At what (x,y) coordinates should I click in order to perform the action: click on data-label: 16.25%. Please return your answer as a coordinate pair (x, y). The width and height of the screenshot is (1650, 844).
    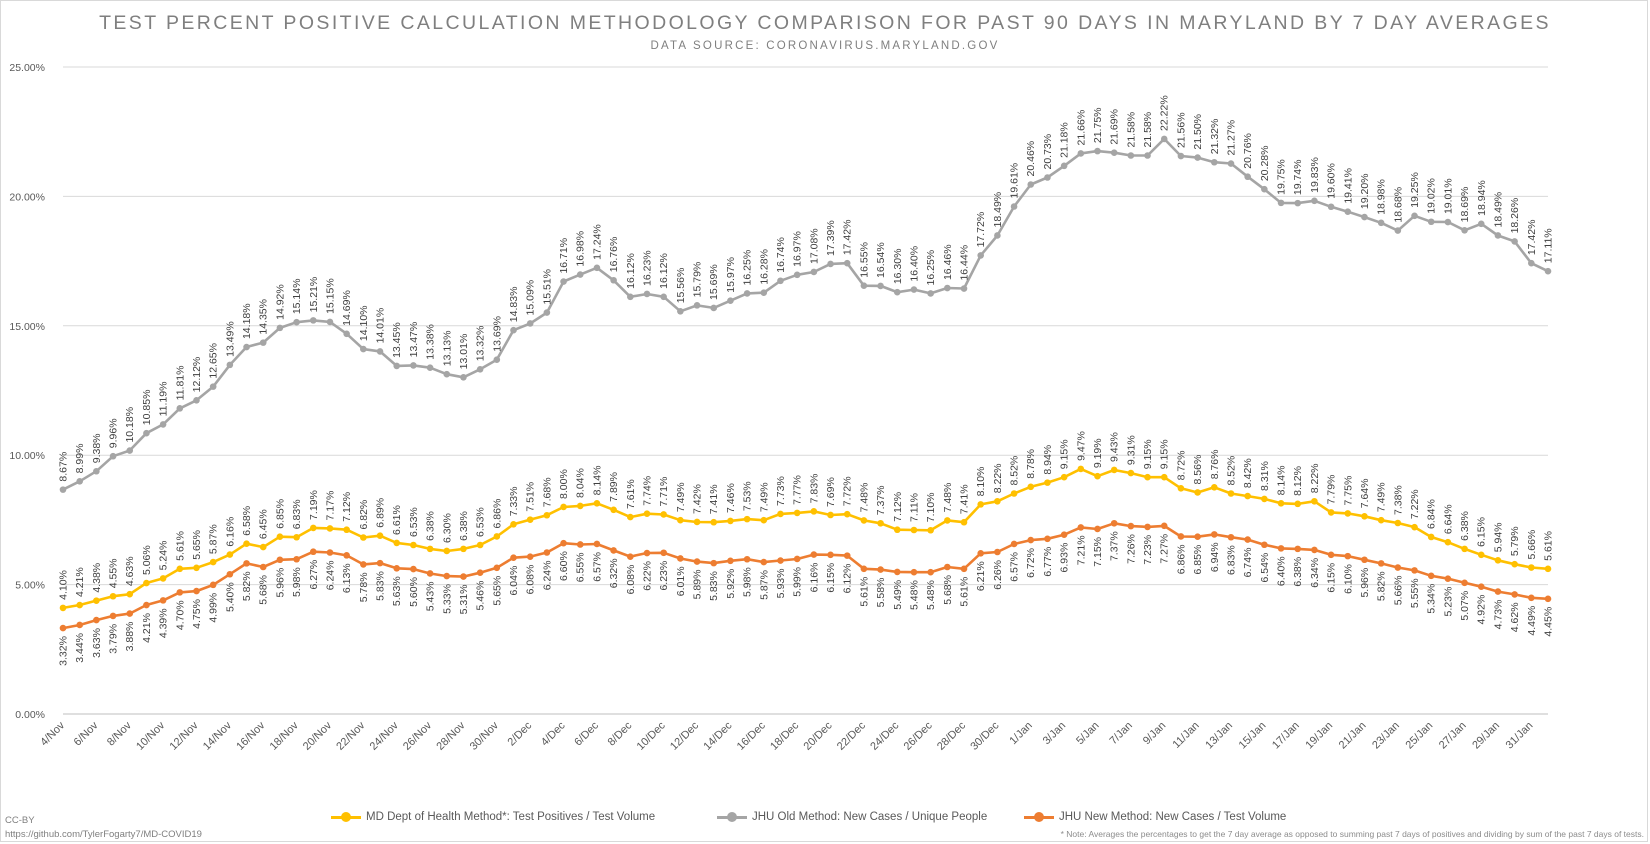
    Looking at the image, I should click on (931, 268).